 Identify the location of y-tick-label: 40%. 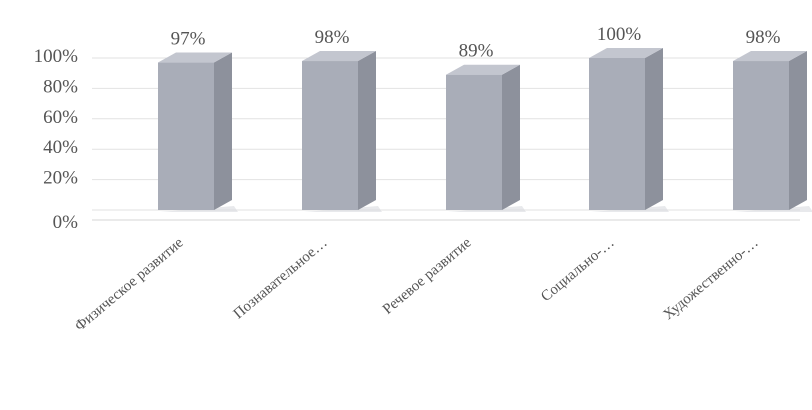
(60, 147).